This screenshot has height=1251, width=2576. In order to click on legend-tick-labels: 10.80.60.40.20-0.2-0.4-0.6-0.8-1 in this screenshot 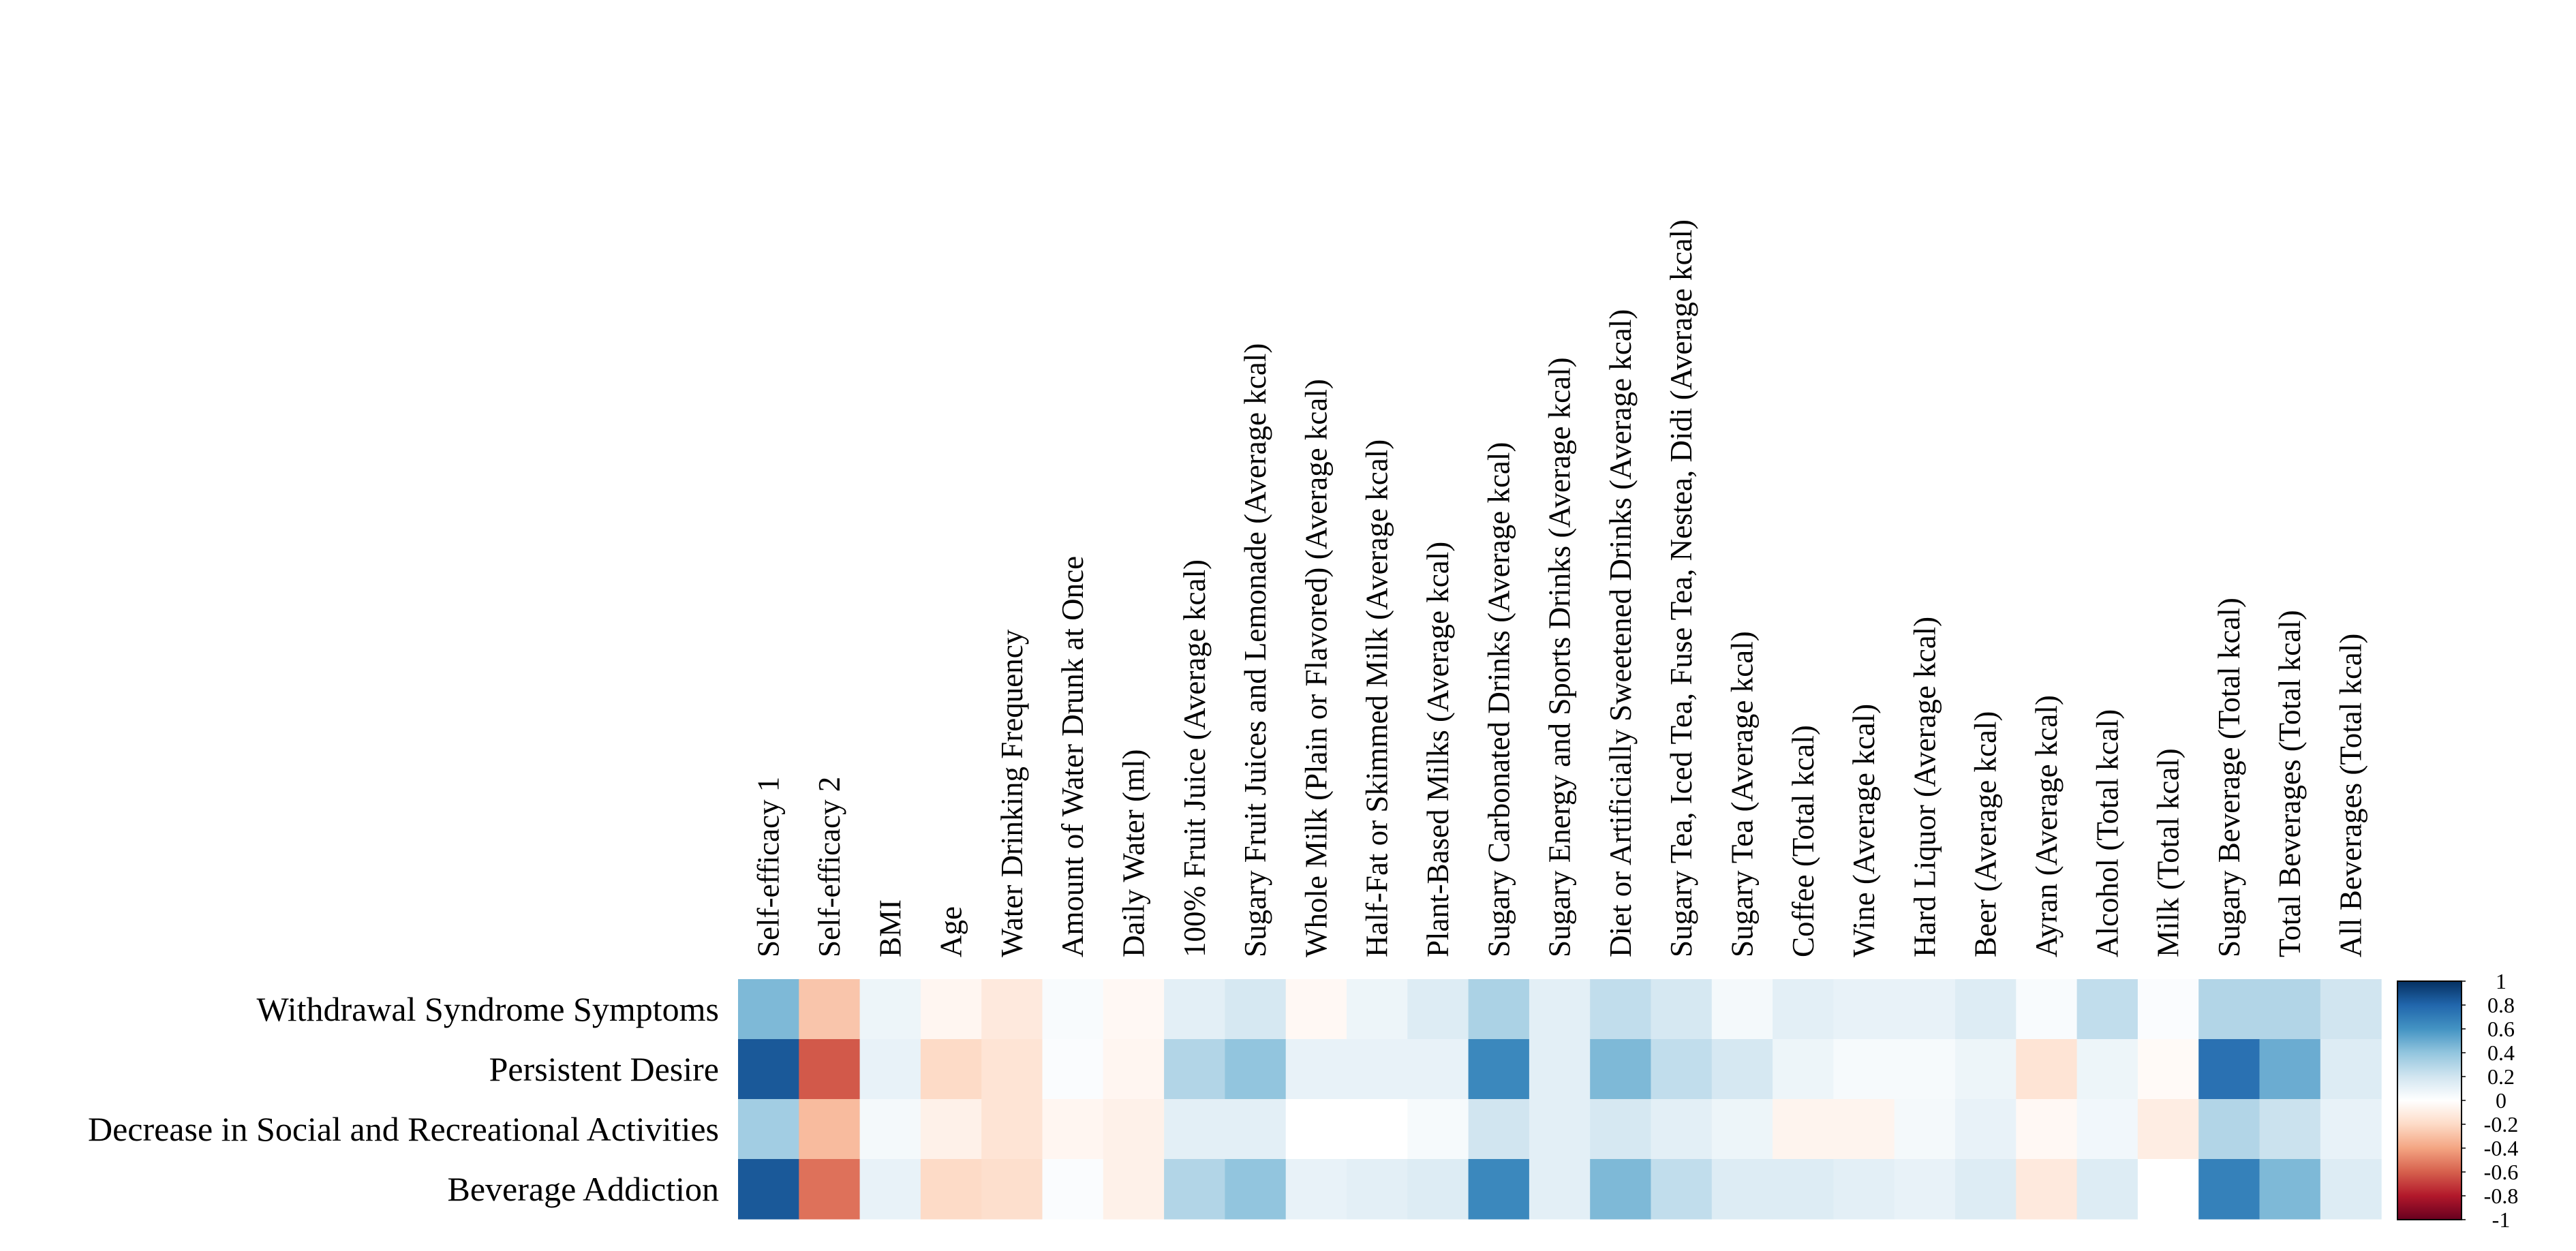, I will do `click(2490, 1100)`.